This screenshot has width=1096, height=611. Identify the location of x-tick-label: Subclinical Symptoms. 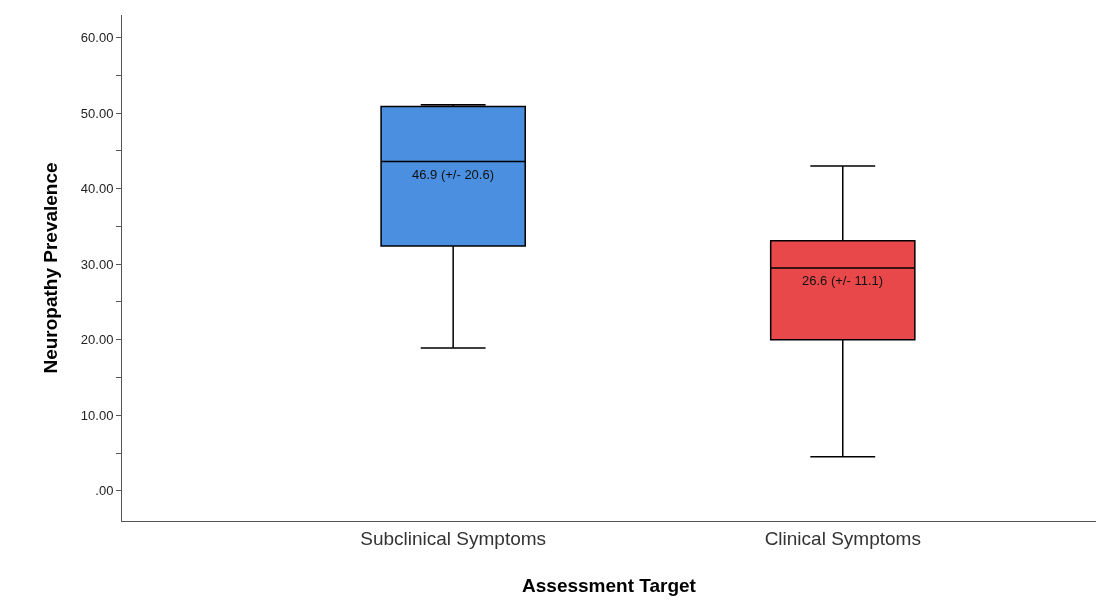
(453, 538).